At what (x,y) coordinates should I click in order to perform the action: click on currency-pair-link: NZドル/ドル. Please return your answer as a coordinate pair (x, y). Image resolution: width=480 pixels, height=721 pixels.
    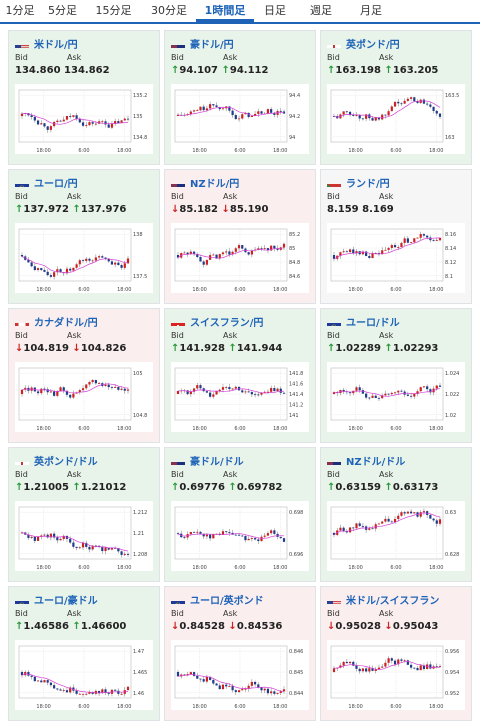
    Looking at the image, I should click on (376, 462).